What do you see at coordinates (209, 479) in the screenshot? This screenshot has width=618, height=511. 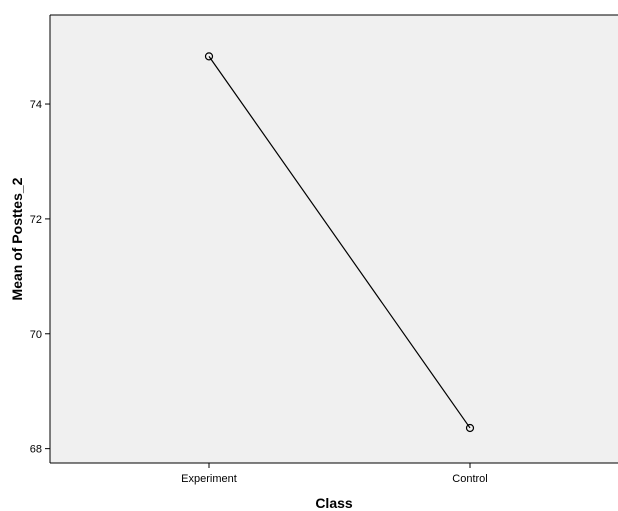 I see `x-tick-label: Experiment` at bounding box center [209, 479].